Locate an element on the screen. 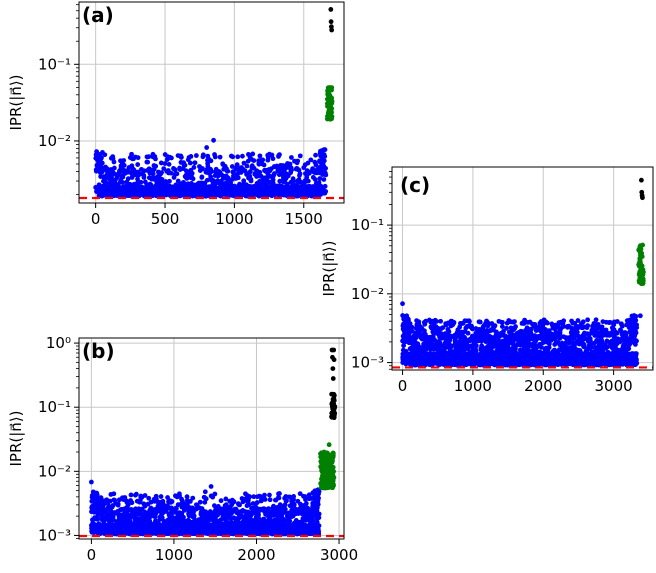 This screenshot has width=656, height=573. panel-b-xtick-label: 1000 is located at coordinates (174, 555).